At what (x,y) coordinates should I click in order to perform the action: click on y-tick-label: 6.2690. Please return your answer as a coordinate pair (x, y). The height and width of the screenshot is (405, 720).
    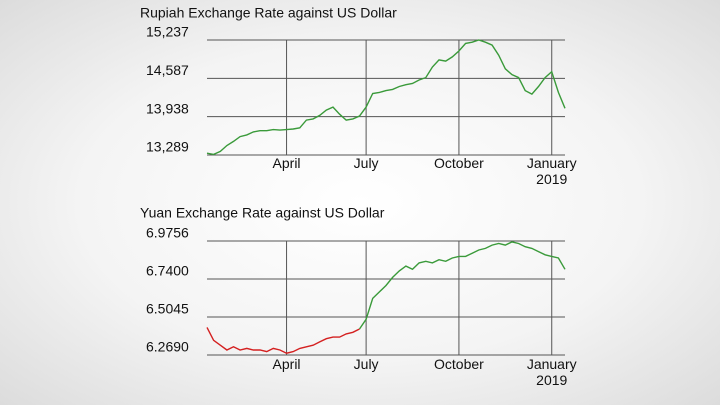
    Looking at the image, I should click on (167, 347).